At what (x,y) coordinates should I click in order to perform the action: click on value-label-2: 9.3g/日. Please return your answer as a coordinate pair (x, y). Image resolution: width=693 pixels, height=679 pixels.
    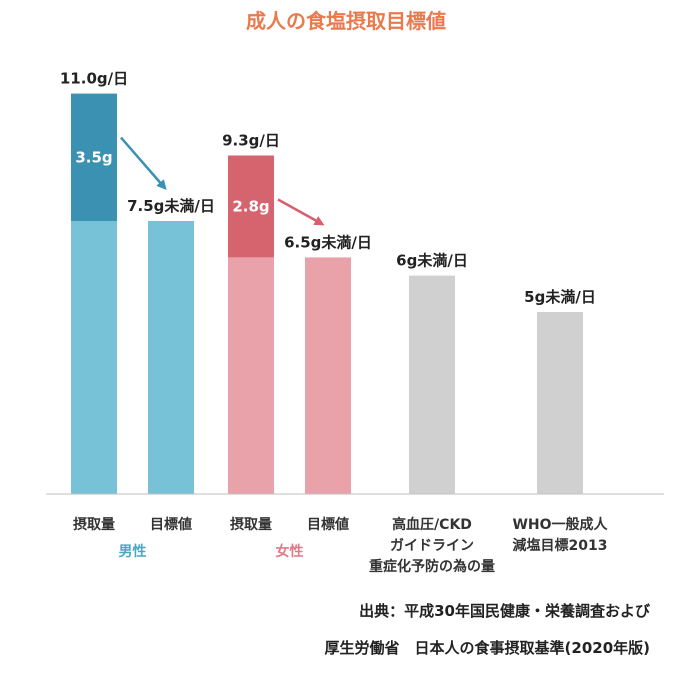
    Looking at the image, I should click on (251, 140).